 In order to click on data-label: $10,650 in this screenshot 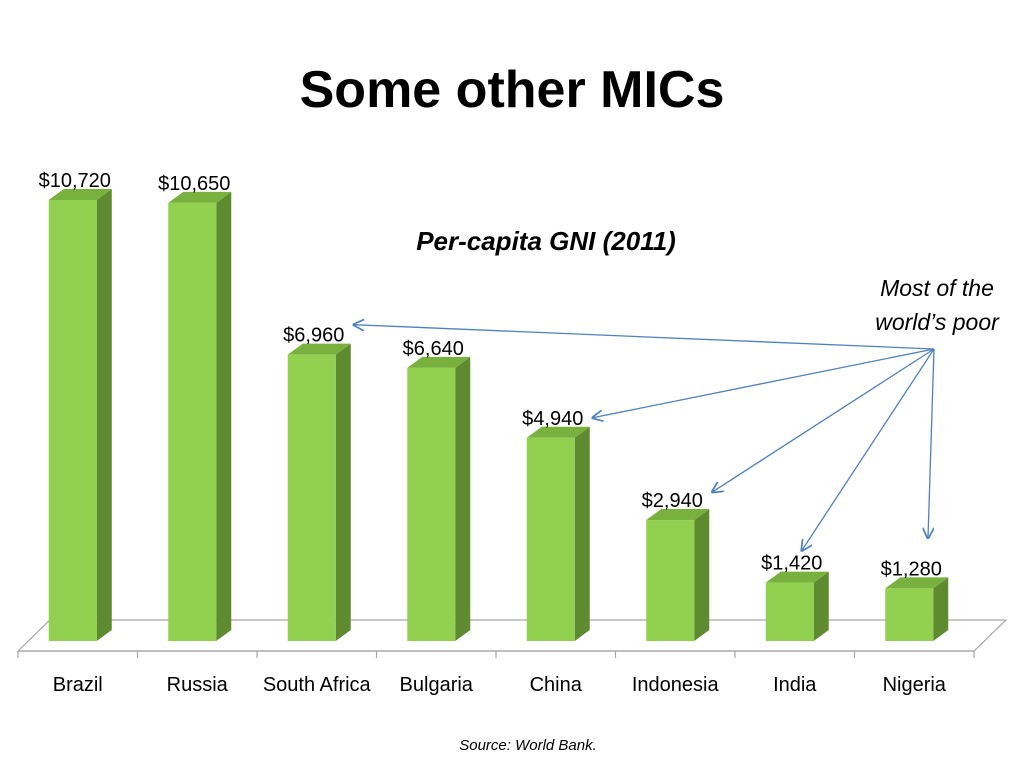, I will do `click(194, 184)`.